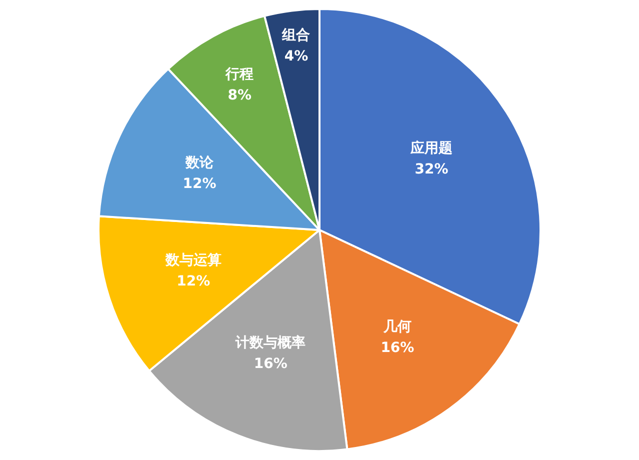  I want to click on slice-label: 计数与概率, so click(270, 342).